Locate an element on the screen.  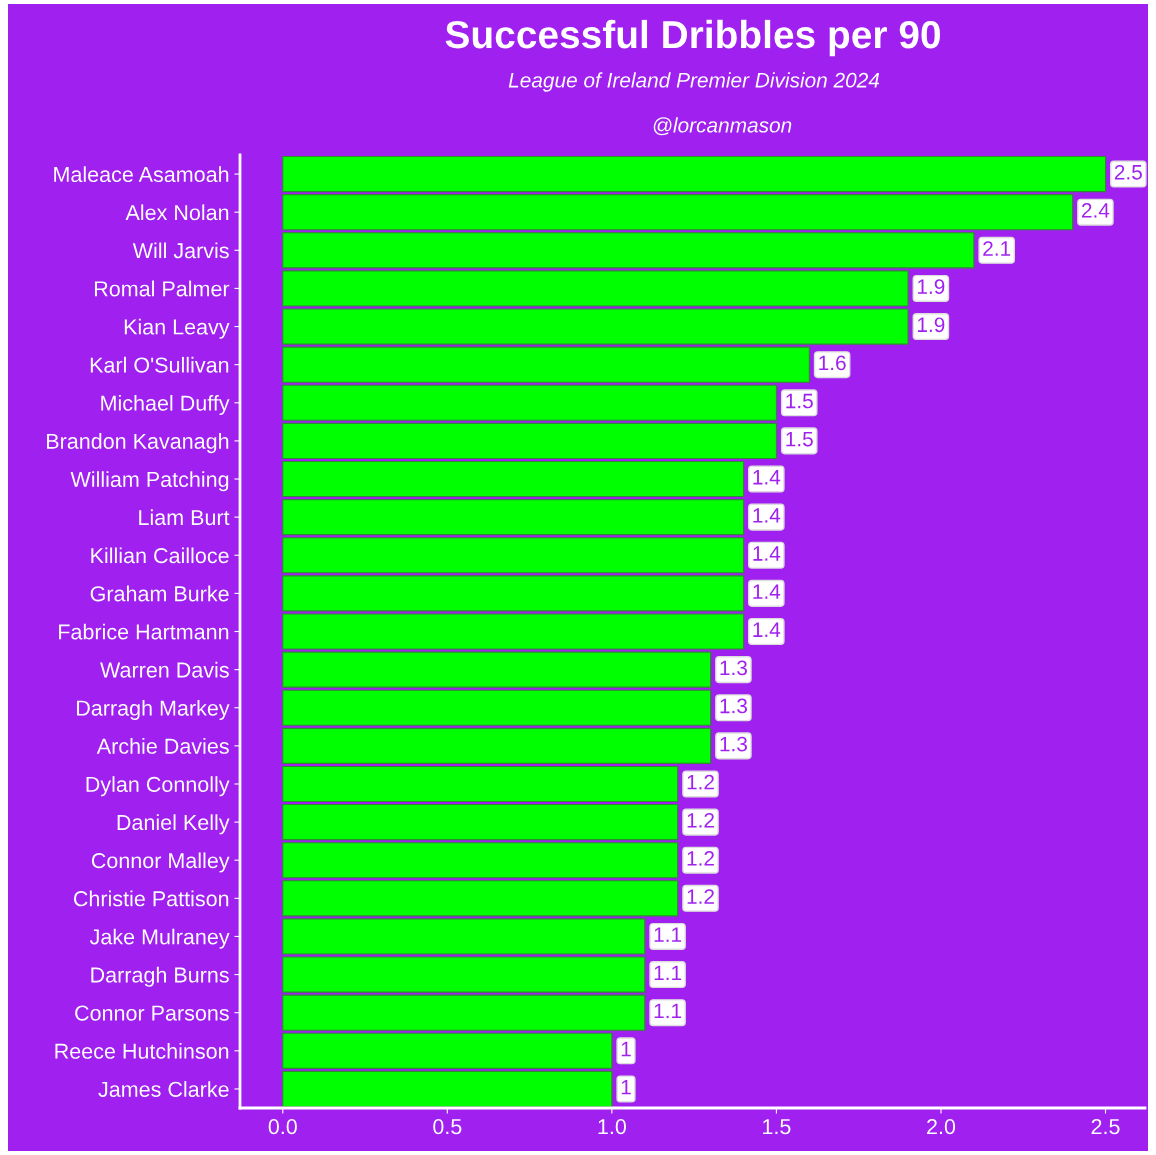
y-tick-label: Brandon Kavanagh is located at coordinates (138, 443).